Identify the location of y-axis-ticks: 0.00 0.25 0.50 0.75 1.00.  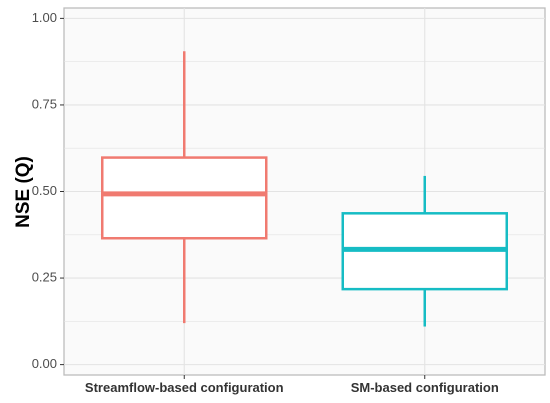
(48, 190).